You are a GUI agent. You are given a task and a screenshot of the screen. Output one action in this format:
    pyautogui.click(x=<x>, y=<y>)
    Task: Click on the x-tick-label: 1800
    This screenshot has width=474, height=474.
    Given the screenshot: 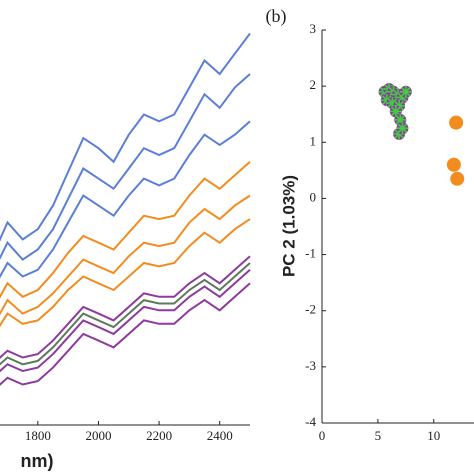 What is the action you would take?
    pyautogui.click(x=38, y=435)
    